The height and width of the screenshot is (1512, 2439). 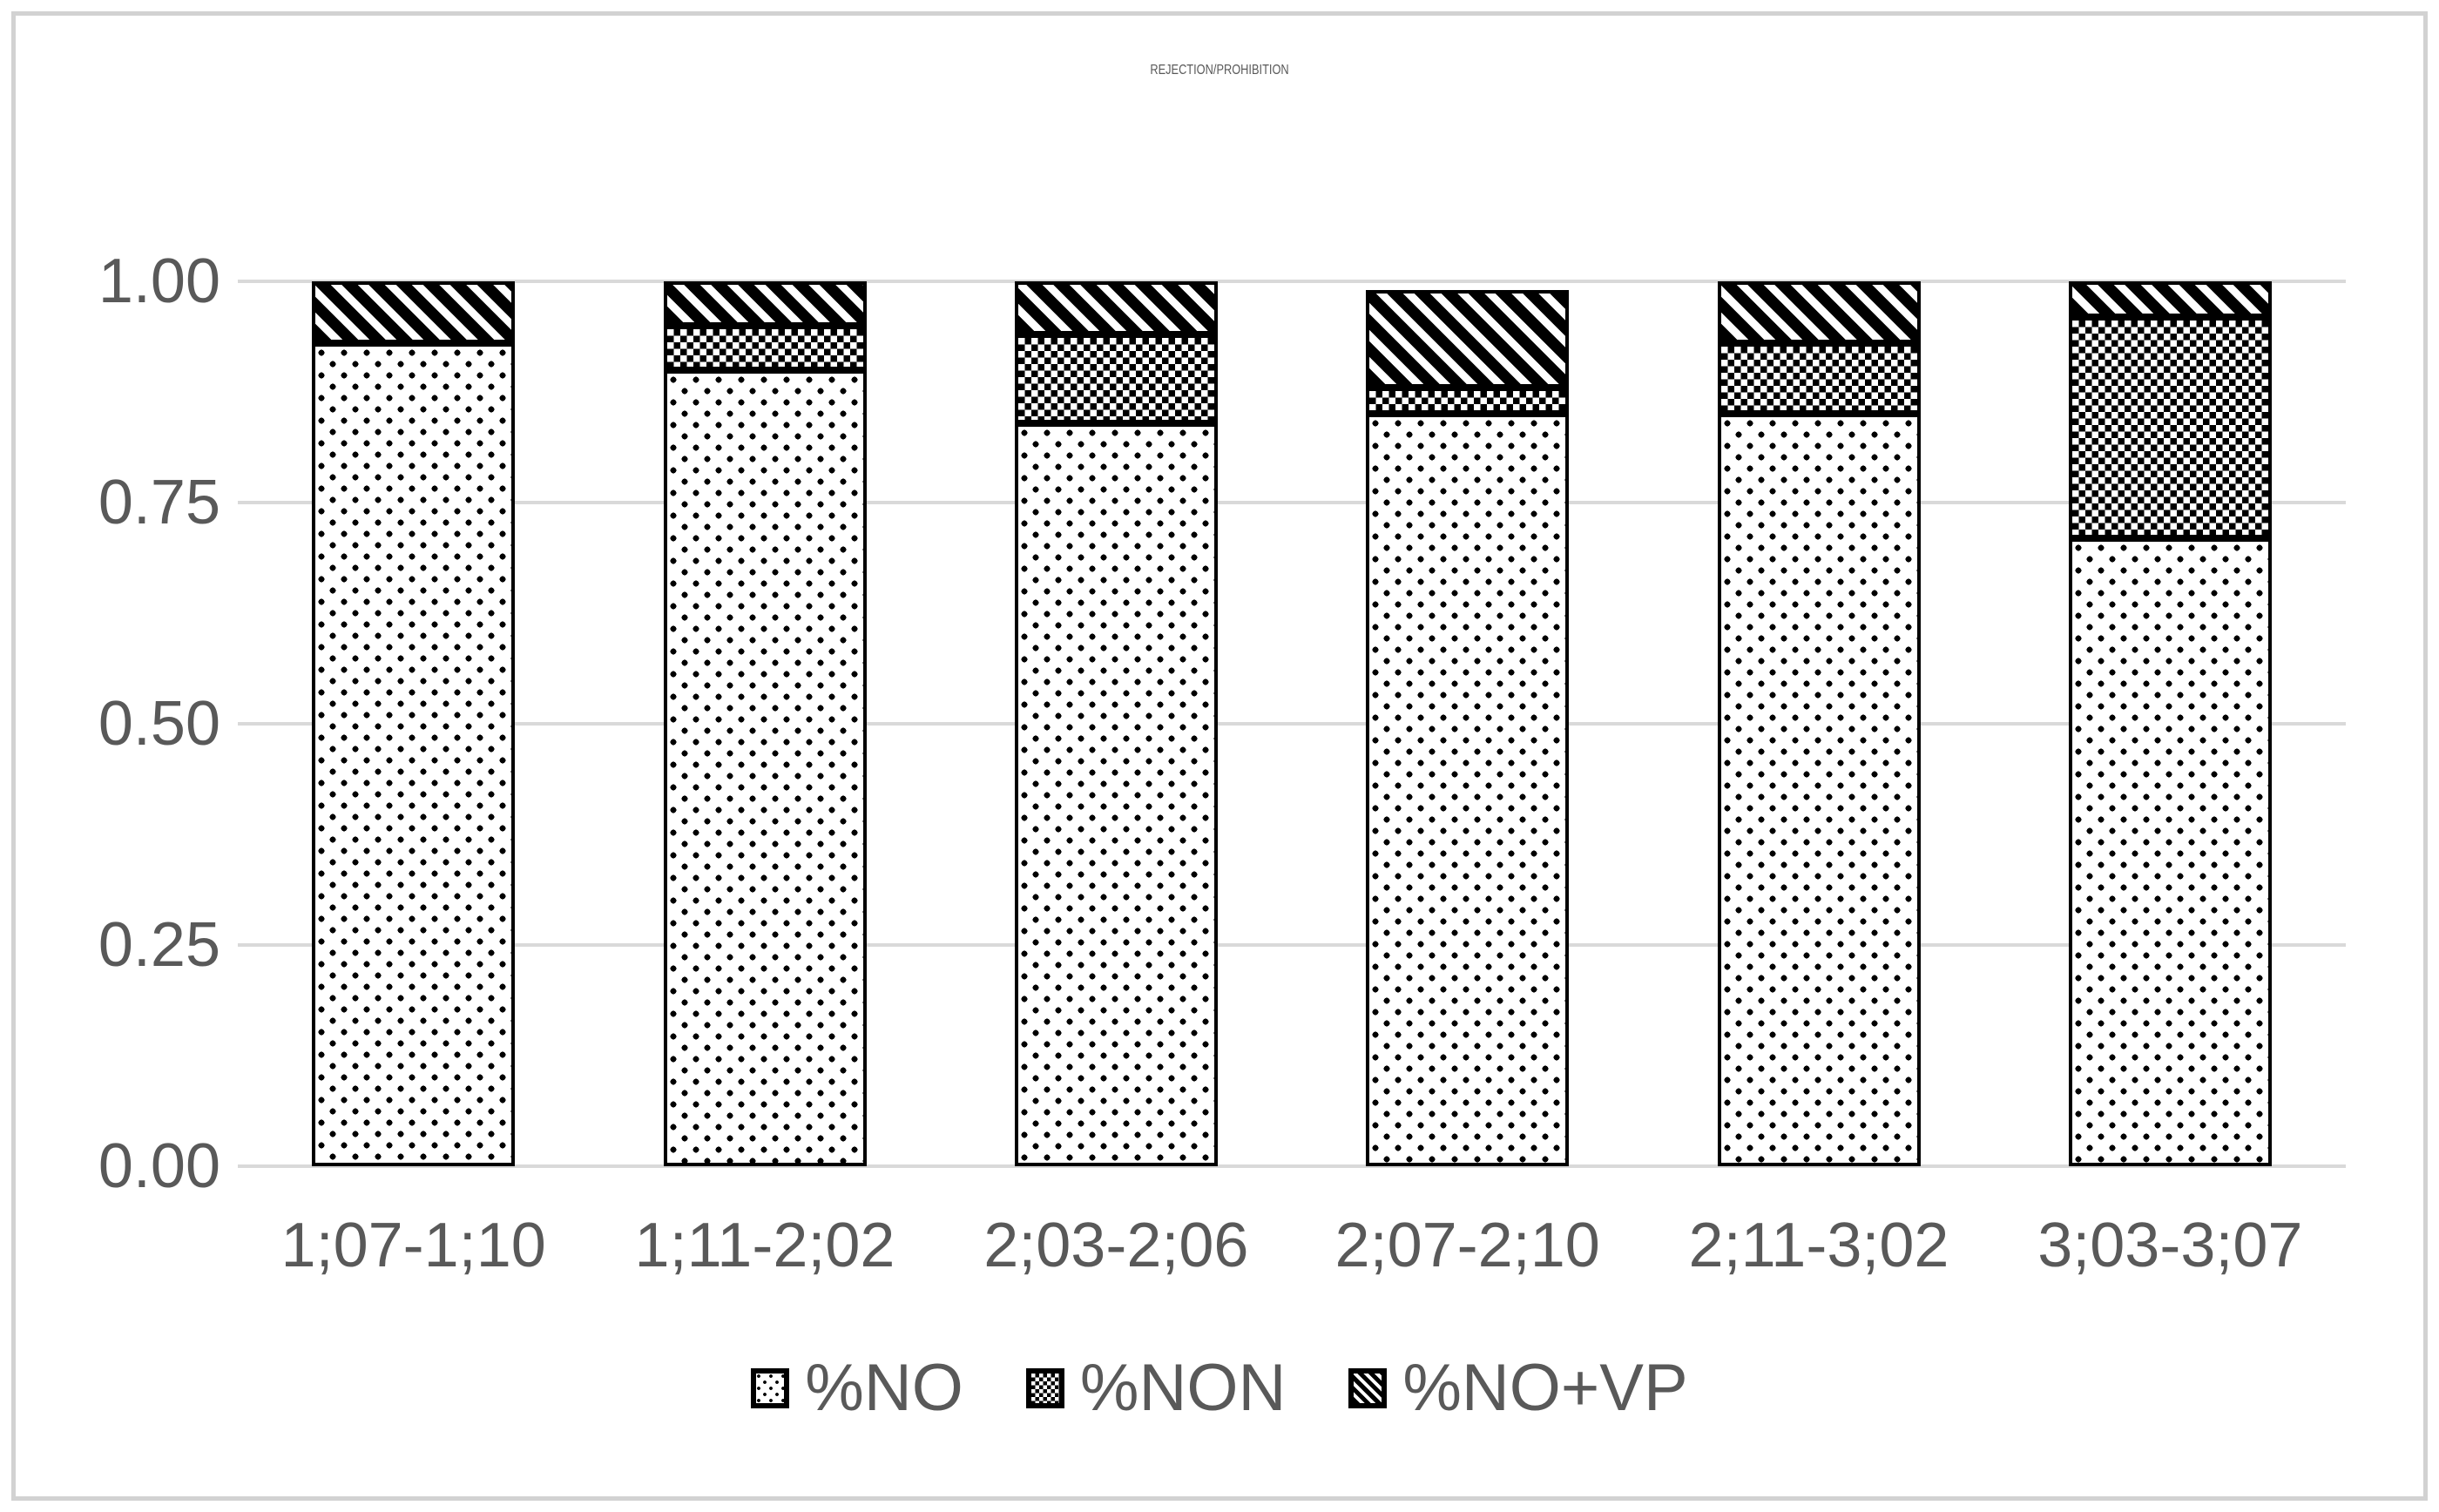 I want to click on x-axis-tick-label: 2;03-2;06, so click(x=1116, y=1245).